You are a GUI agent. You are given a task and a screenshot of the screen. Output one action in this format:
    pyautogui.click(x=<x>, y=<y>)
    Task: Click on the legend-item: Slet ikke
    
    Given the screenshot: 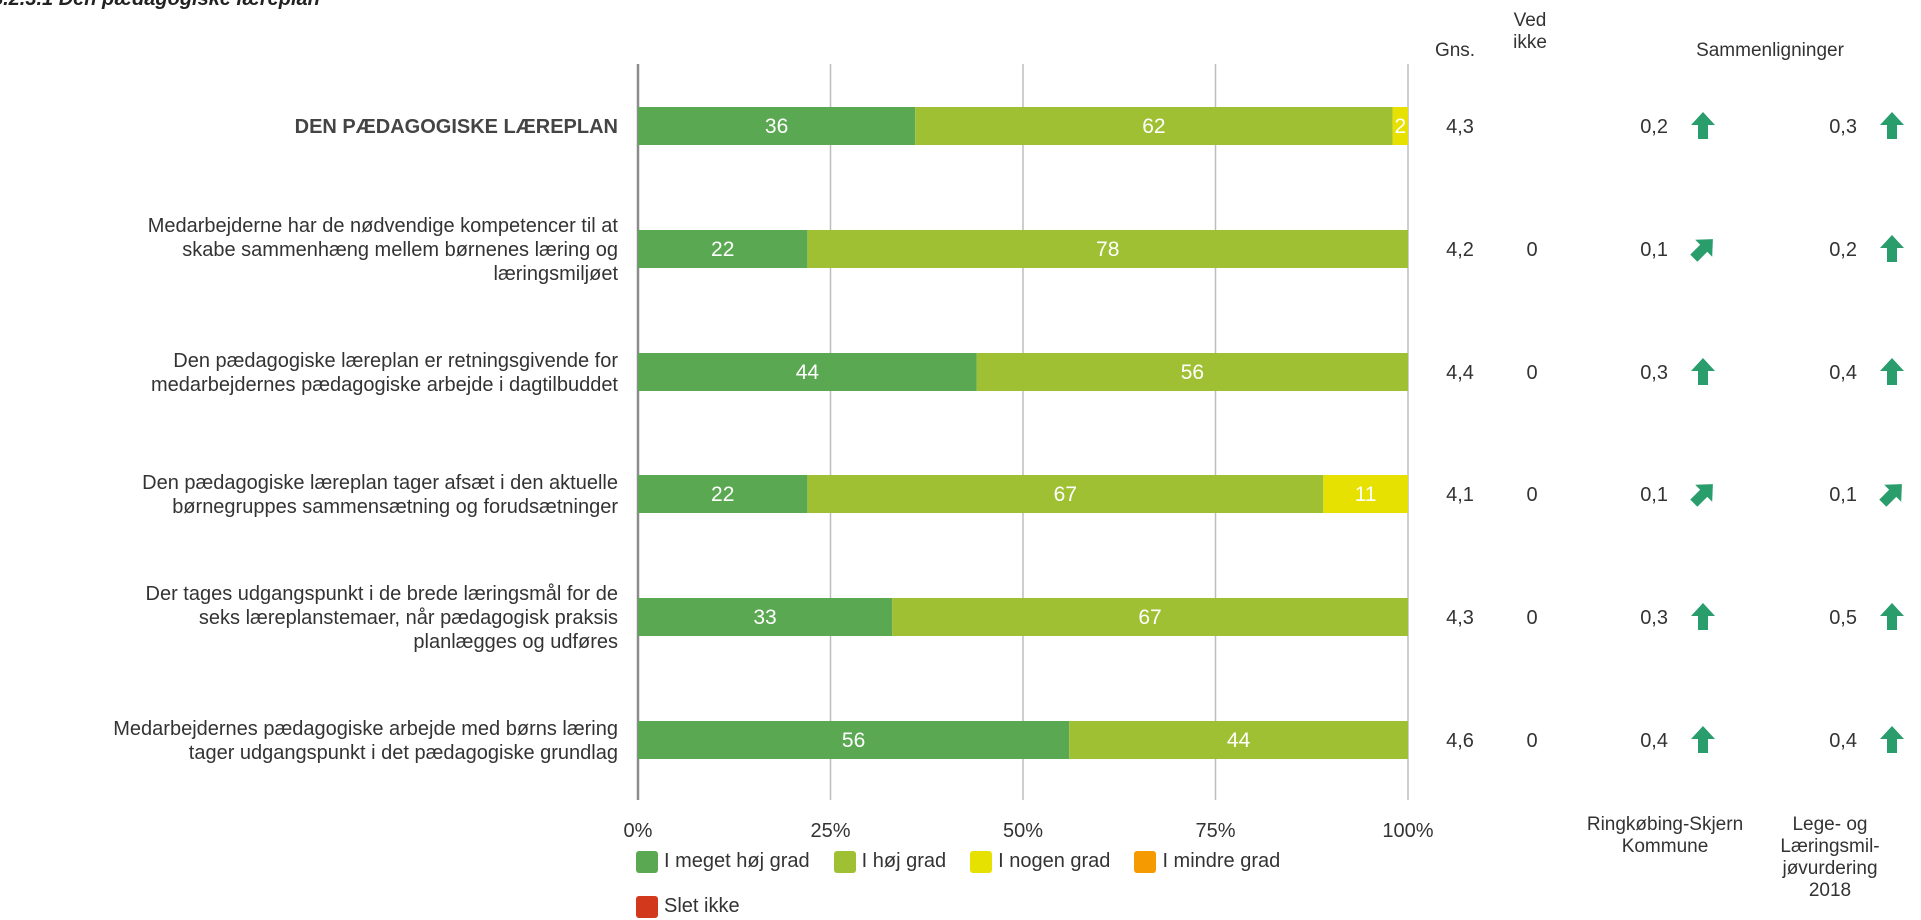 What is the action you would take?
    pyautogui.click(x=688, y=906)
    